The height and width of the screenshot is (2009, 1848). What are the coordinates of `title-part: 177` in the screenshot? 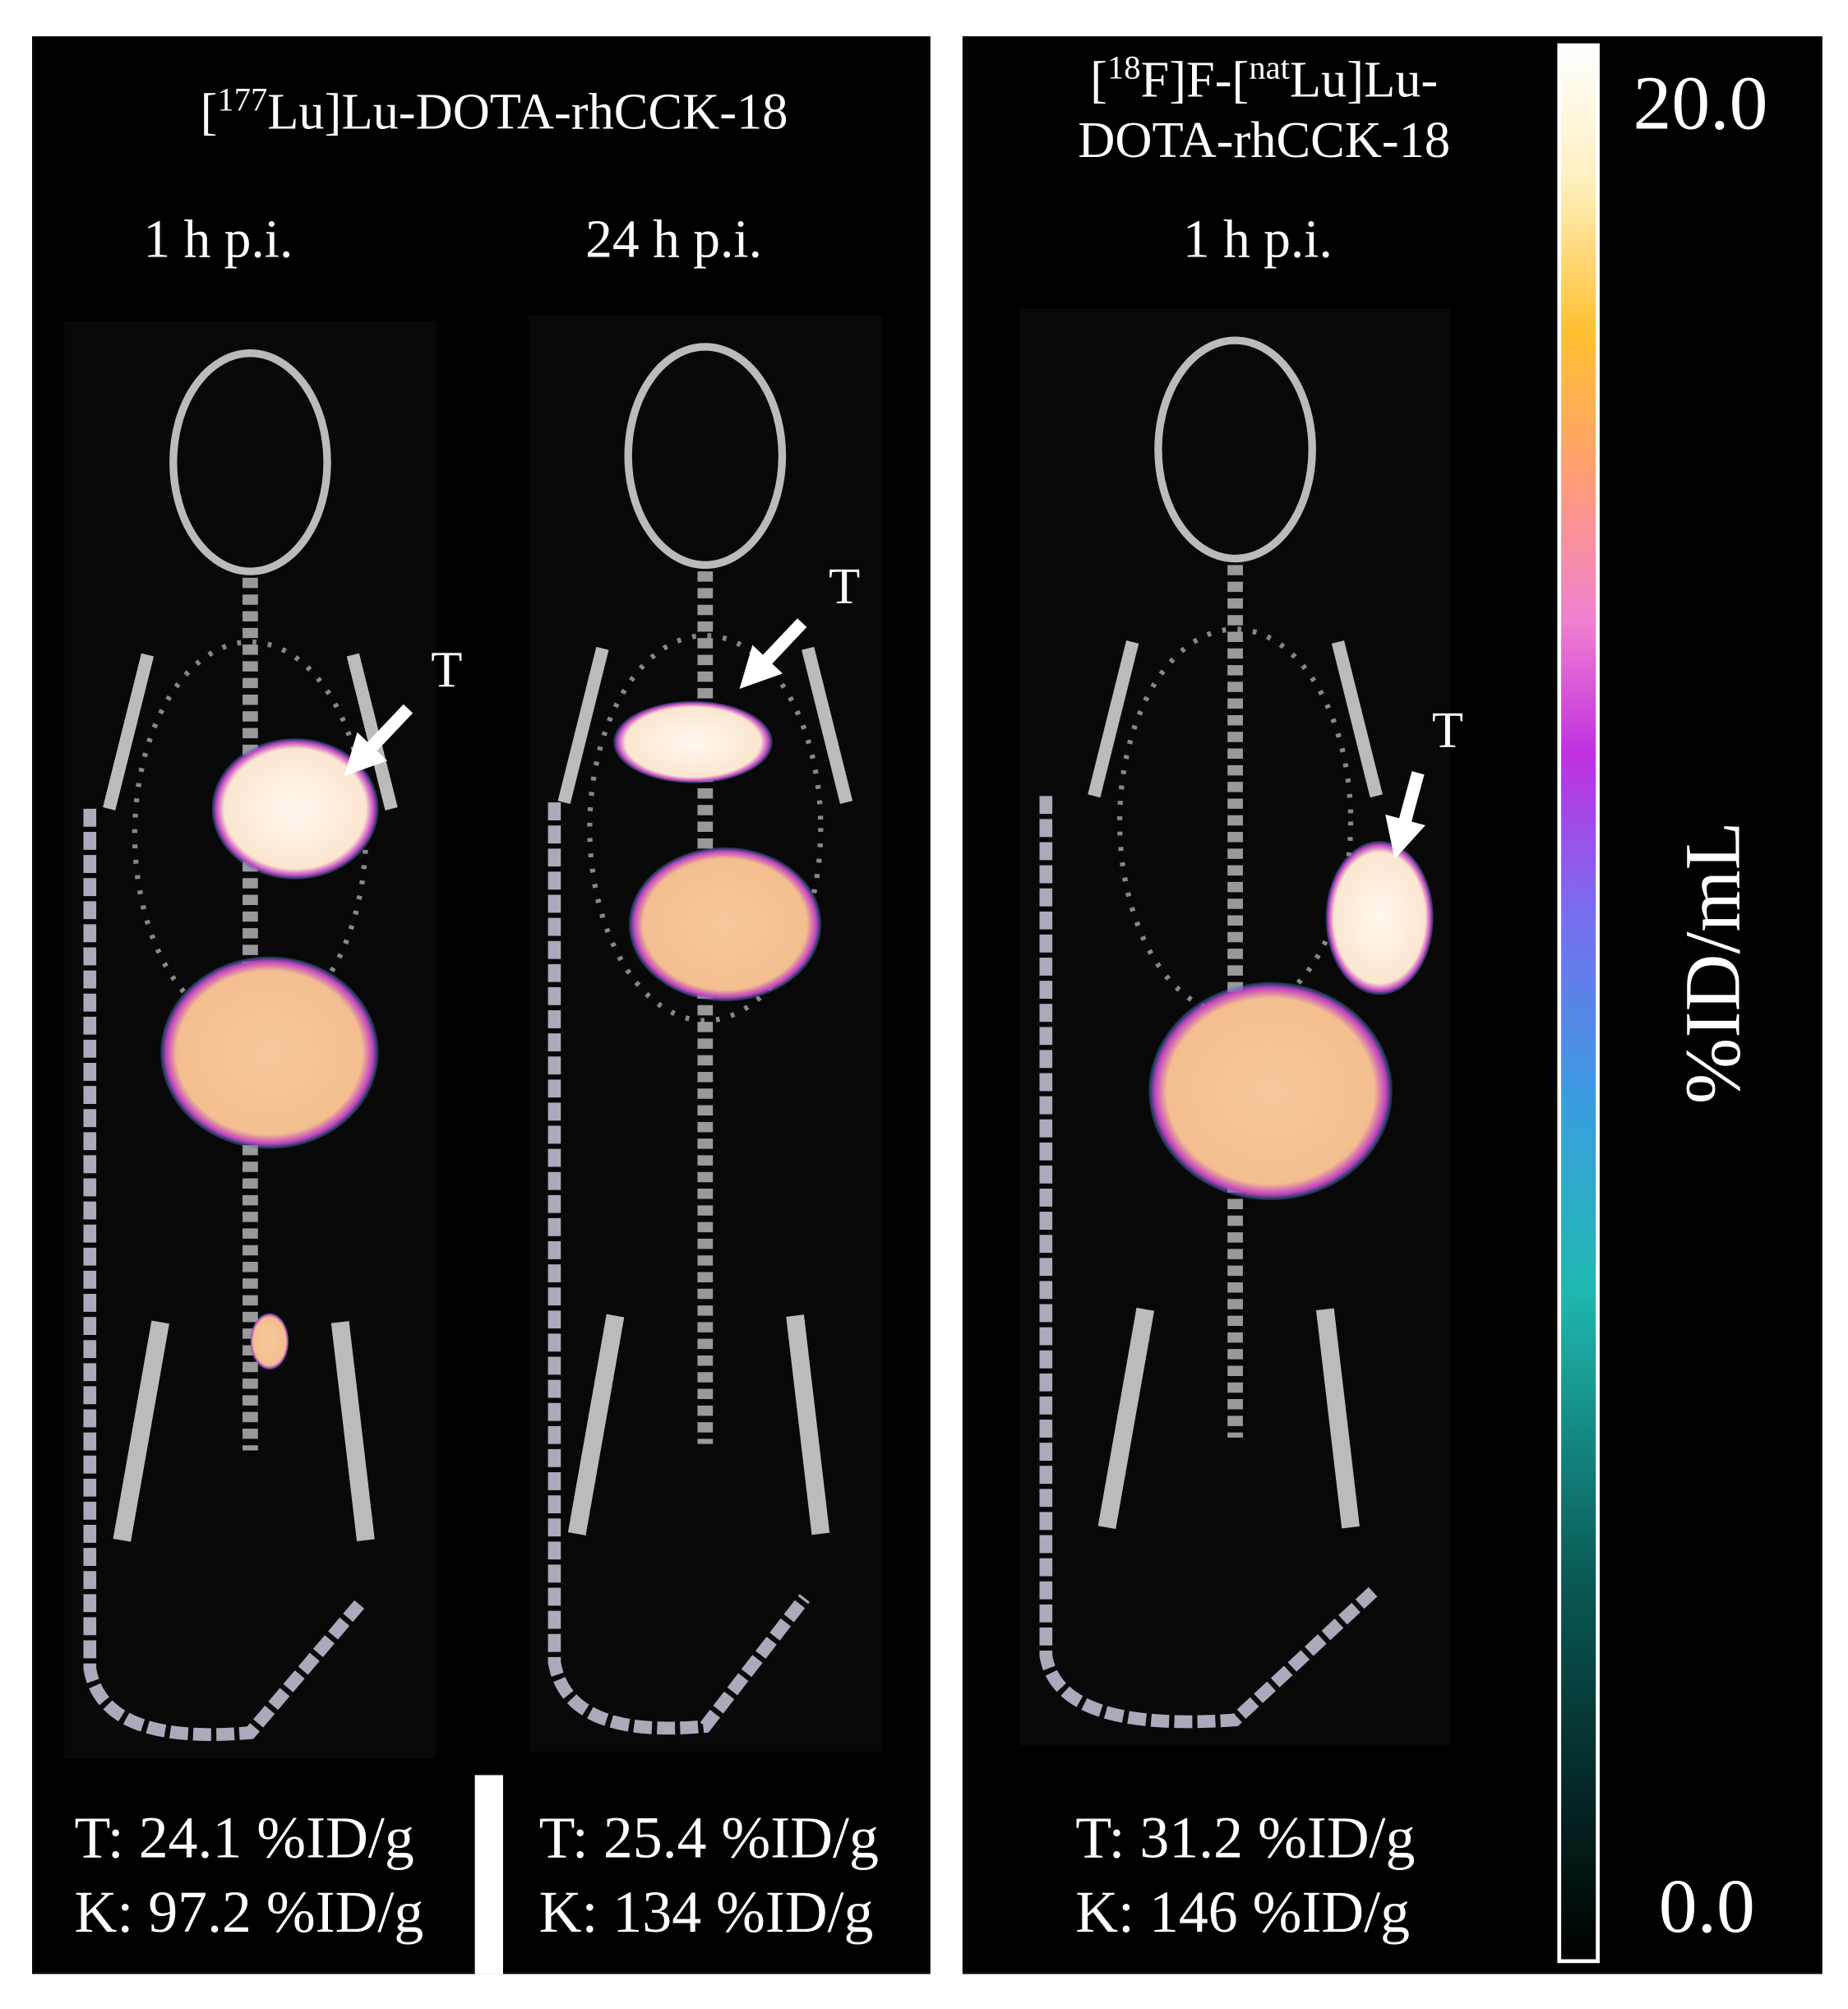 It's located at (242, 100).